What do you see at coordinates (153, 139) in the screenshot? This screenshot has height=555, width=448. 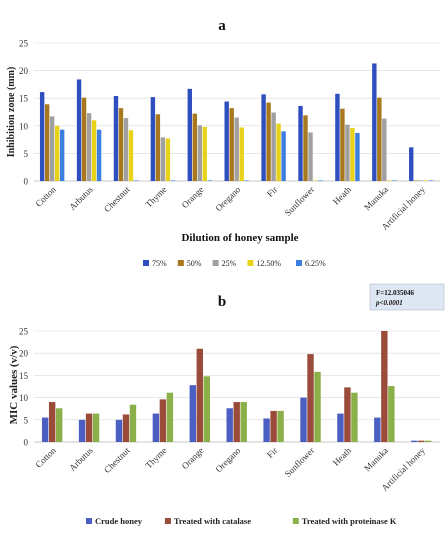 I see `bar-75-thyme` at bounding box center [153, 139].